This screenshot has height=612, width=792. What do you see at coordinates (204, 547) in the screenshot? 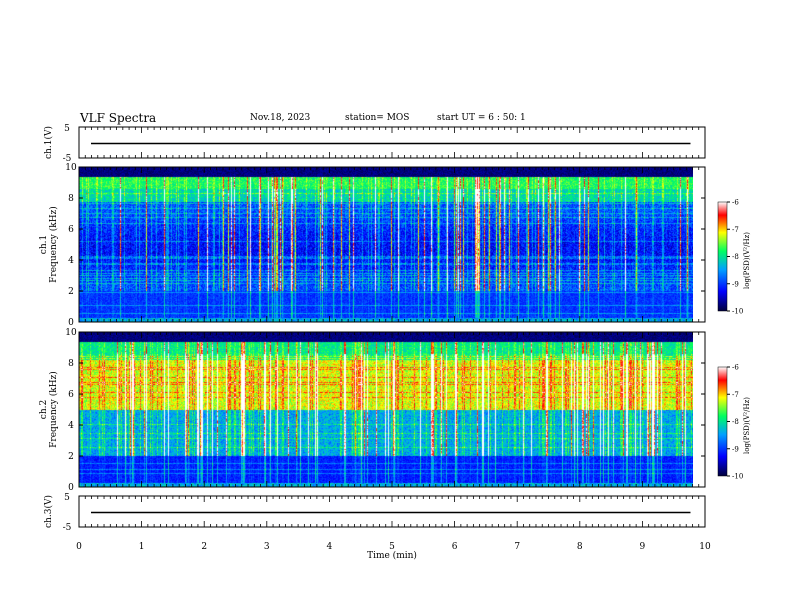
I see `x-tick-label: 2` at bounding box center [204, 547].